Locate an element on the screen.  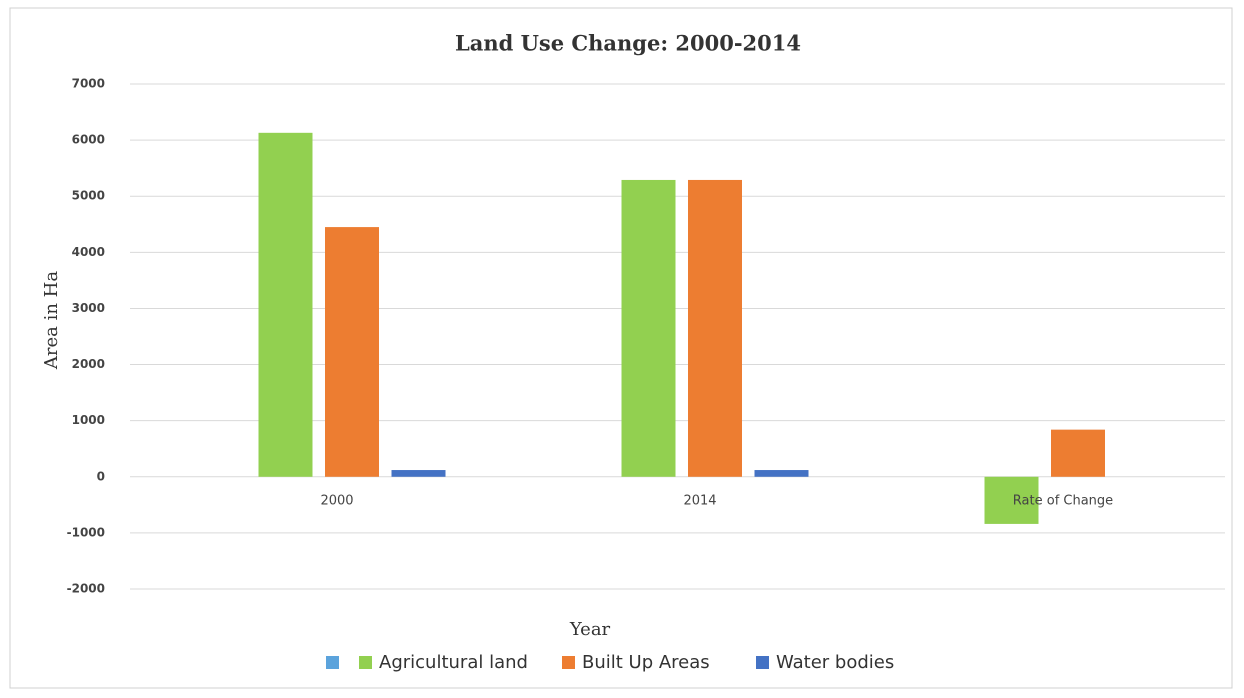
x-axis-label: Year is located at coordinates (590, 629).